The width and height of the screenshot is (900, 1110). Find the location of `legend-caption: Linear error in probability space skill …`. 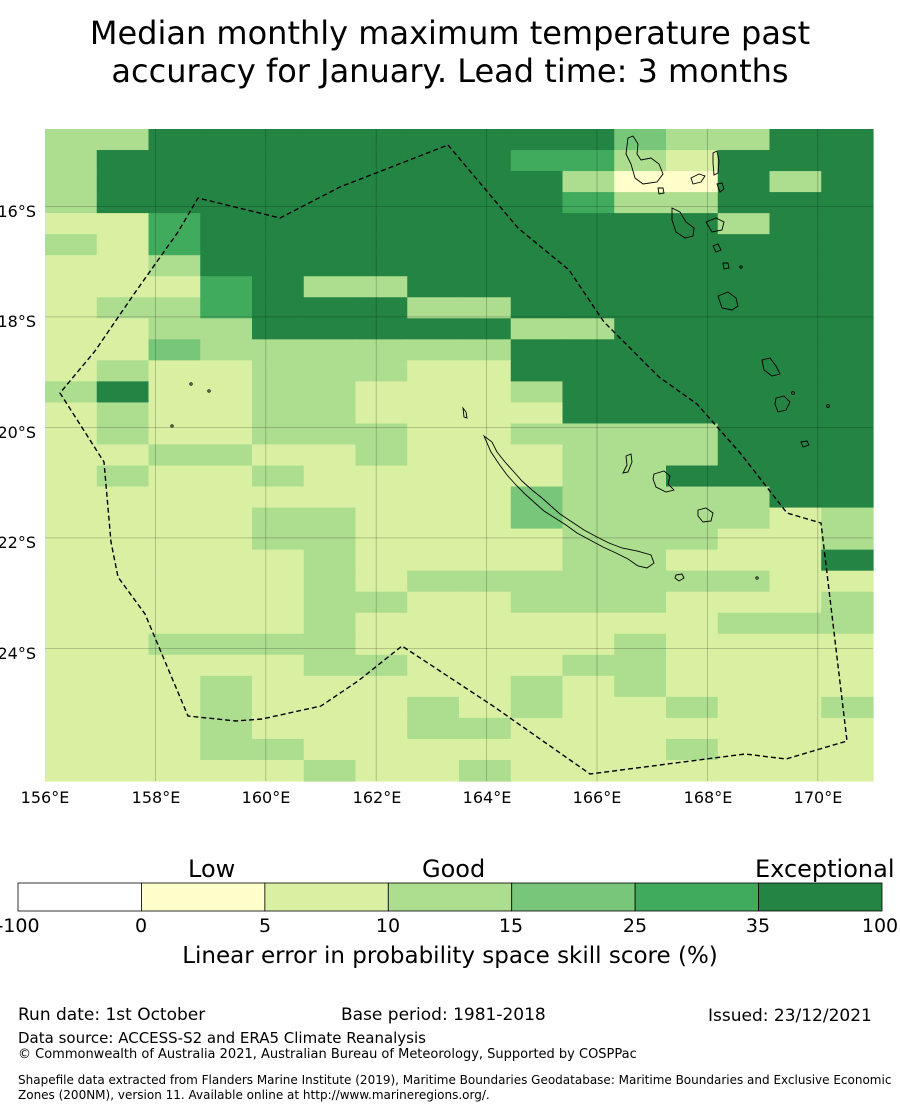

legend-caption: Linear error in probability space skill … is located at coordinates (450, 956).